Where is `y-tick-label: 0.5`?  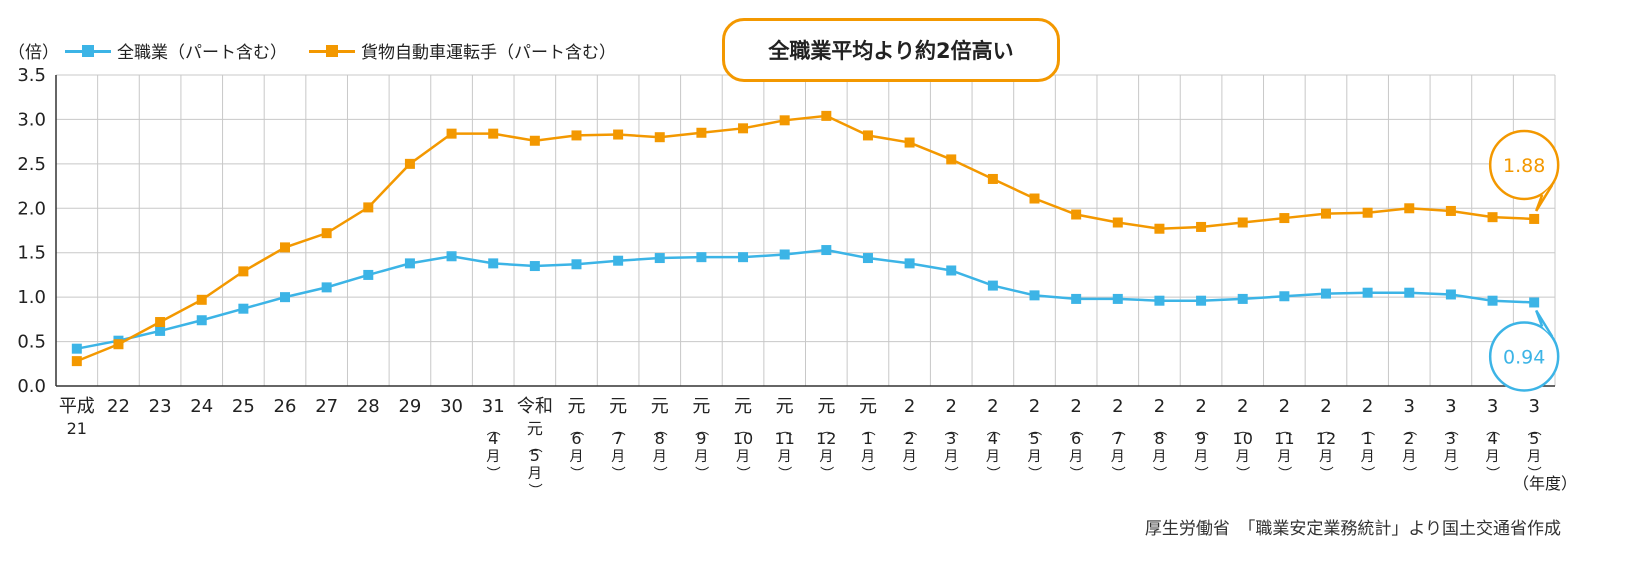
y-tick-label: 0.5 is located at coordinates (31, 342).